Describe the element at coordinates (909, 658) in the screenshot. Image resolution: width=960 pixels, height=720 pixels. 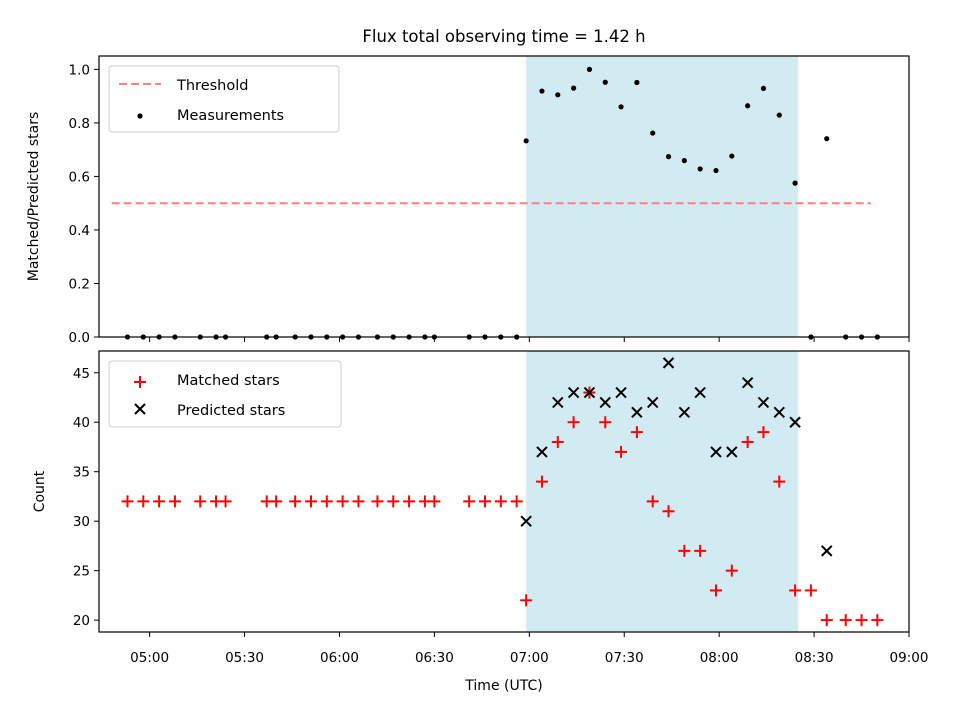
I see `x-tick-label: 09:00` at that location.